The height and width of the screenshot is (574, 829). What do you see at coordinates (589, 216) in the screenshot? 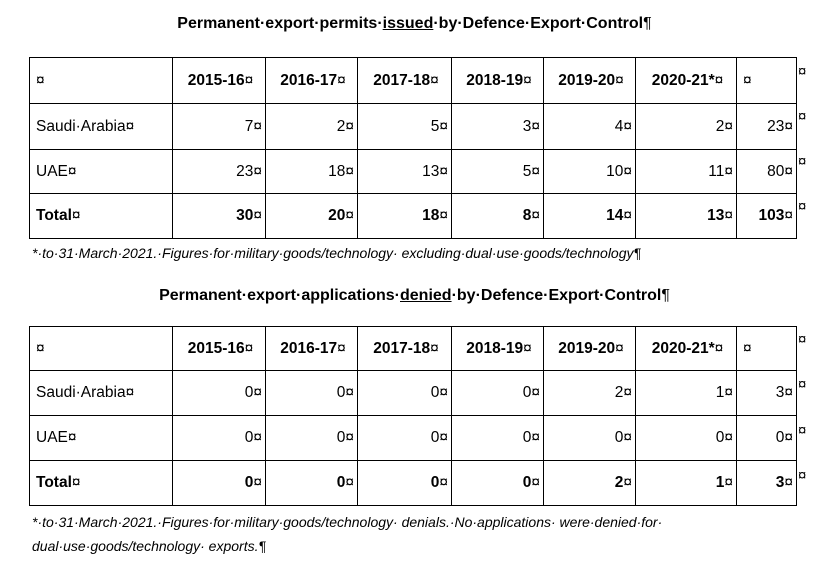
I see `value-cell: 14¤` at bounding box center [589, 216].